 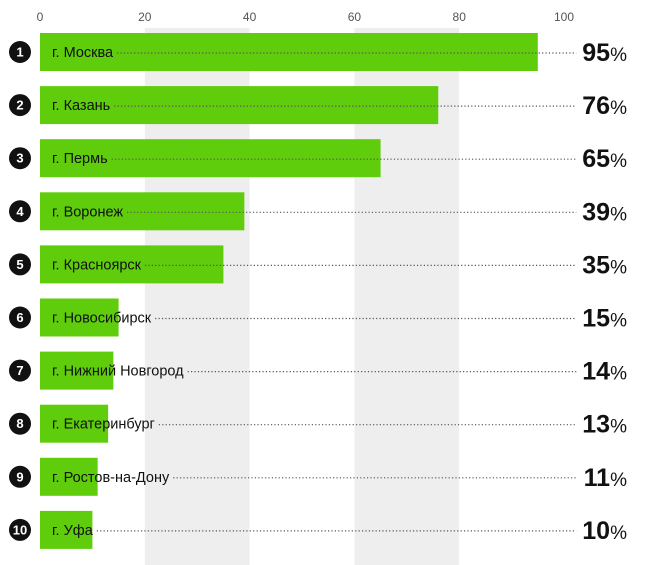 I want to click on x-tick-label: 20, so click(x=145, y=17).